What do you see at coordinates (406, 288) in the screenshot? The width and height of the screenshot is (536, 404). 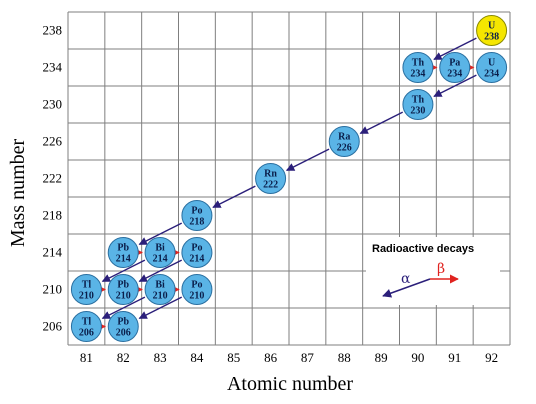 I see `legend-alpha-arrow` at bounding box center [406, 288].